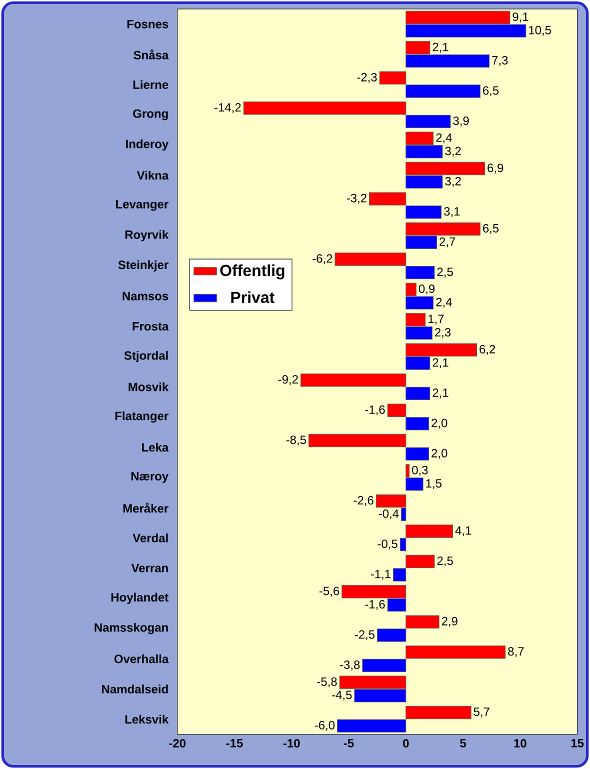 This screenshot has height=769, width=590. Describe the element at coordinates (436, 319) in the screenshot. I see `data-label: 1,7` at that location.